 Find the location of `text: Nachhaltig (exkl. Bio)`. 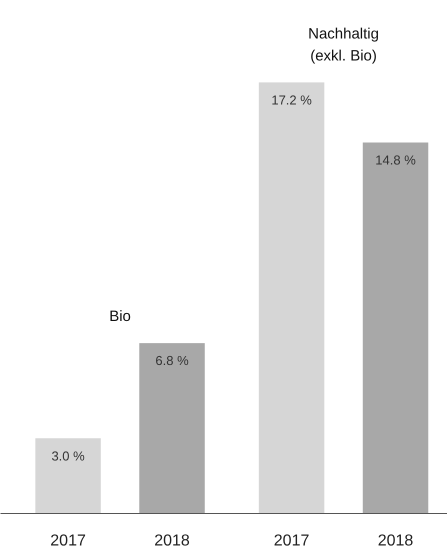

text: Nachhaltig (exkl. Bio) is located at coordinates (343, 44).